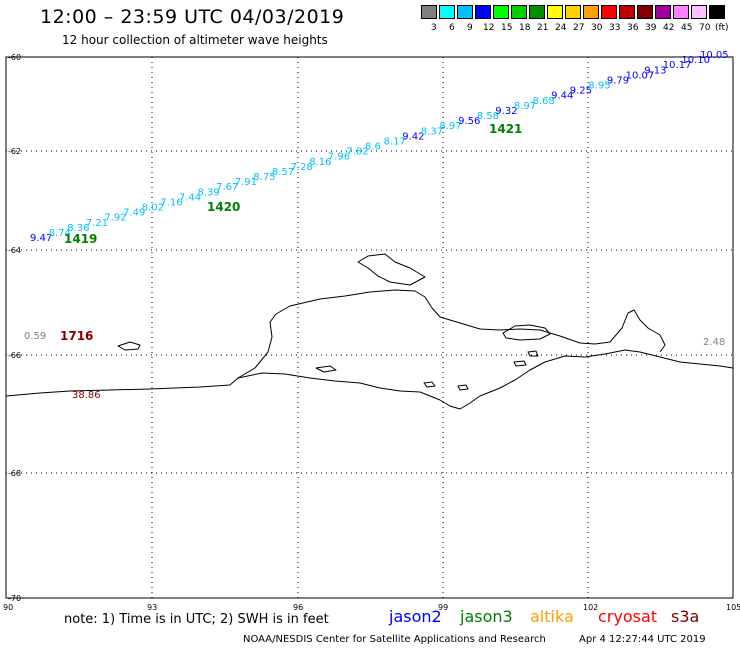 Image resolution: width=740 pixels, height=650 pixels. I want to click on island-east, so click(526, 332).